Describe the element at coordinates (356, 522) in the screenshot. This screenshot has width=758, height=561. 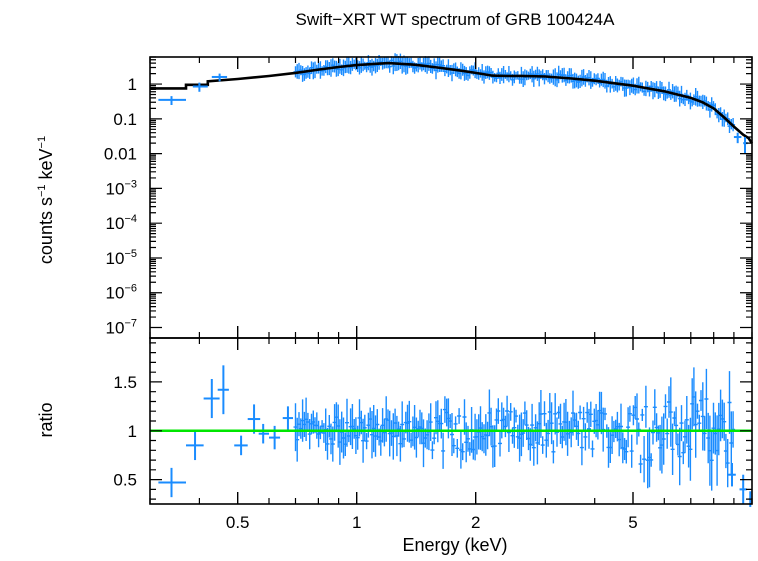
I see `x-tick-label: 1` at that location.